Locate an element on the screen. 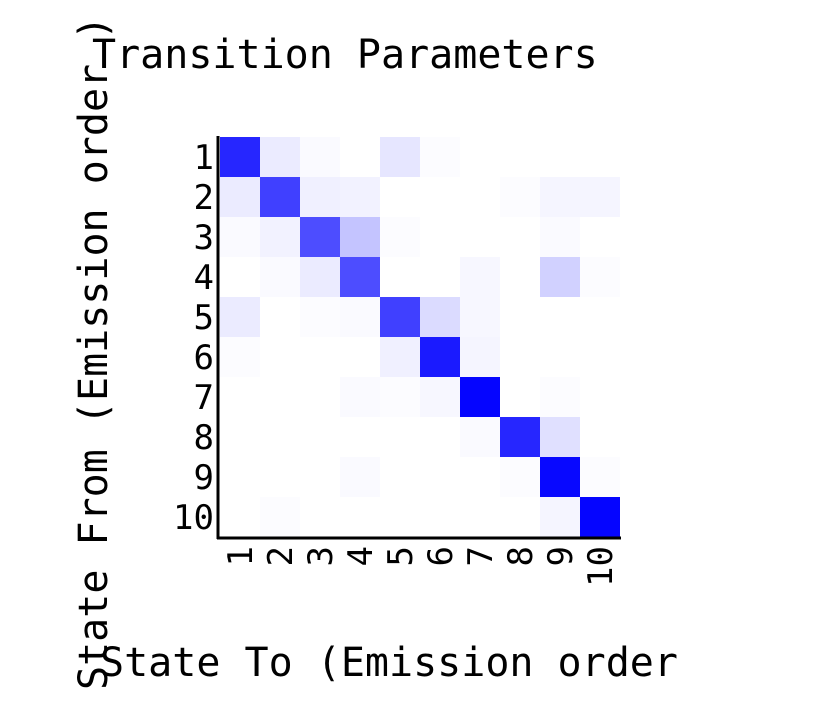 This screenshot has width=834, height=727. x-tick-label: 9 is located at coordinates (561, 556).